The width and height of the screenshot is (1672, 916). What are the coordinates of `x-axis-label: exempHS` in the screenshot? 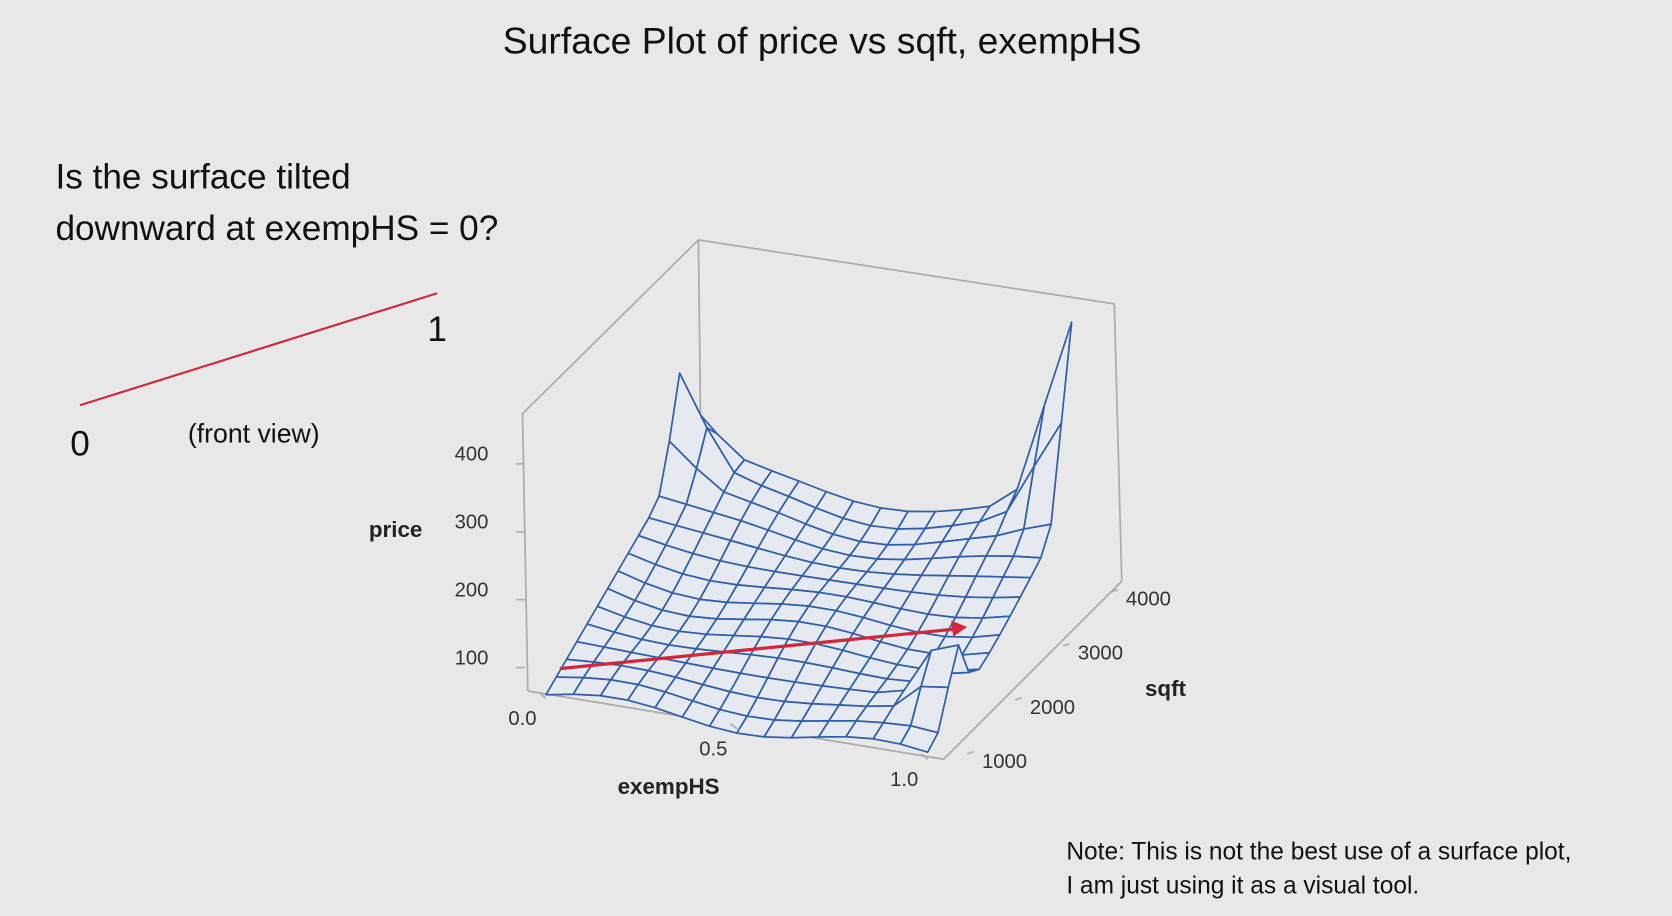 It's located at (669, 786).